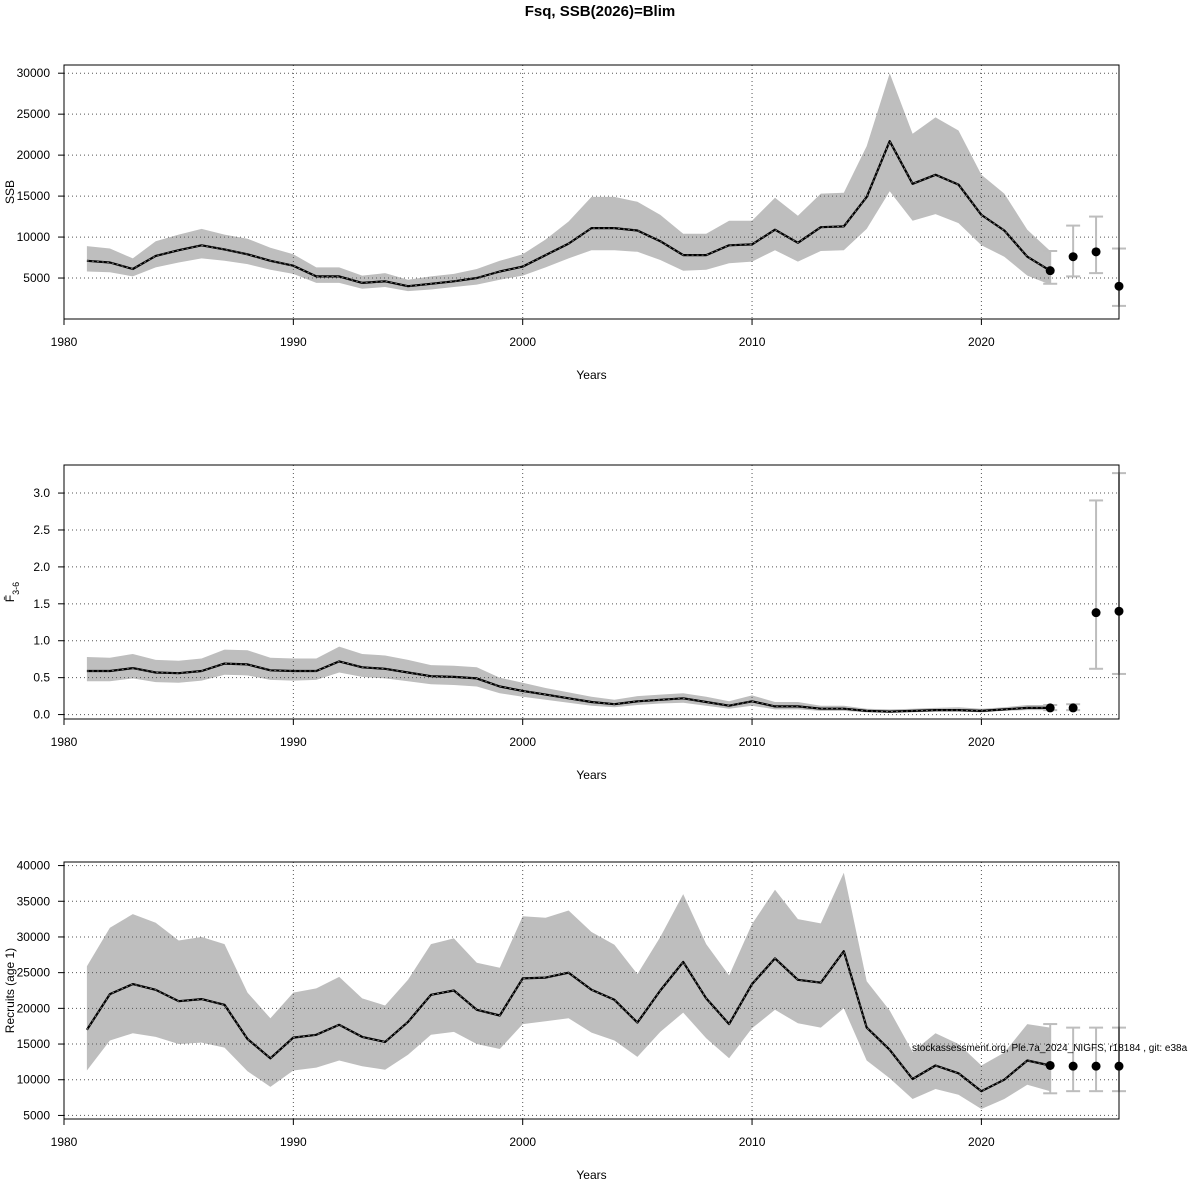 This screenshot has height=1200, width=1200. What do you see at coordinates (1073, 257) in the screenshot?
I see `ssb-forecast-point-2024` at bounding box center [1073, 257].